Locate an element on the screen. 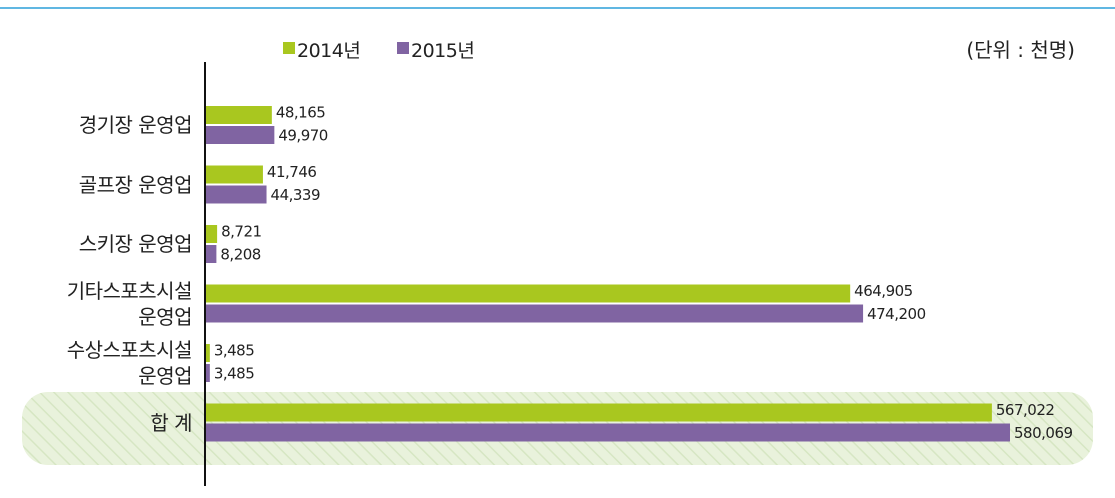 This screenshot has height=498, width=1115. category-label: 합 계 is located at coordinates (171, 422).